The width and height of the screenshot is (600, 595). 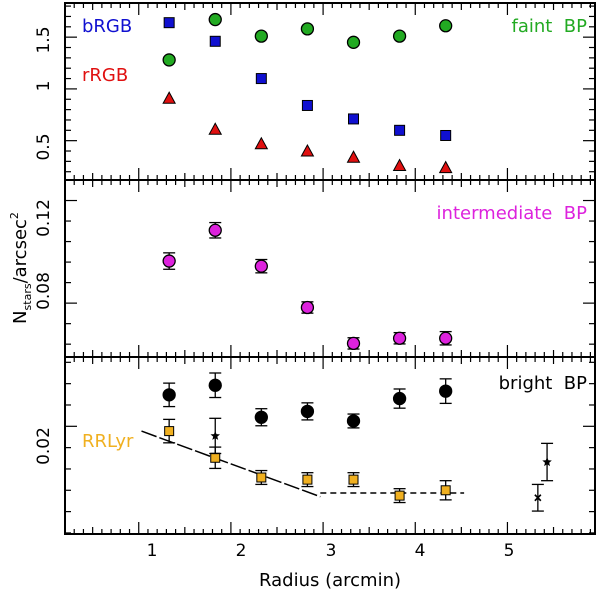 I want to click on legend-rrgb: rRGB, so click(x=105, y=75).